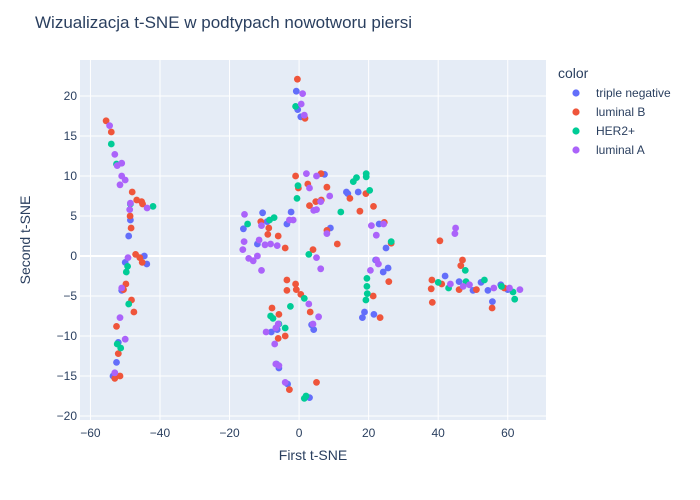 The height and width of the screenshot is (500, 700). I want to click on legend-item: HER2+, so click(603, 131).